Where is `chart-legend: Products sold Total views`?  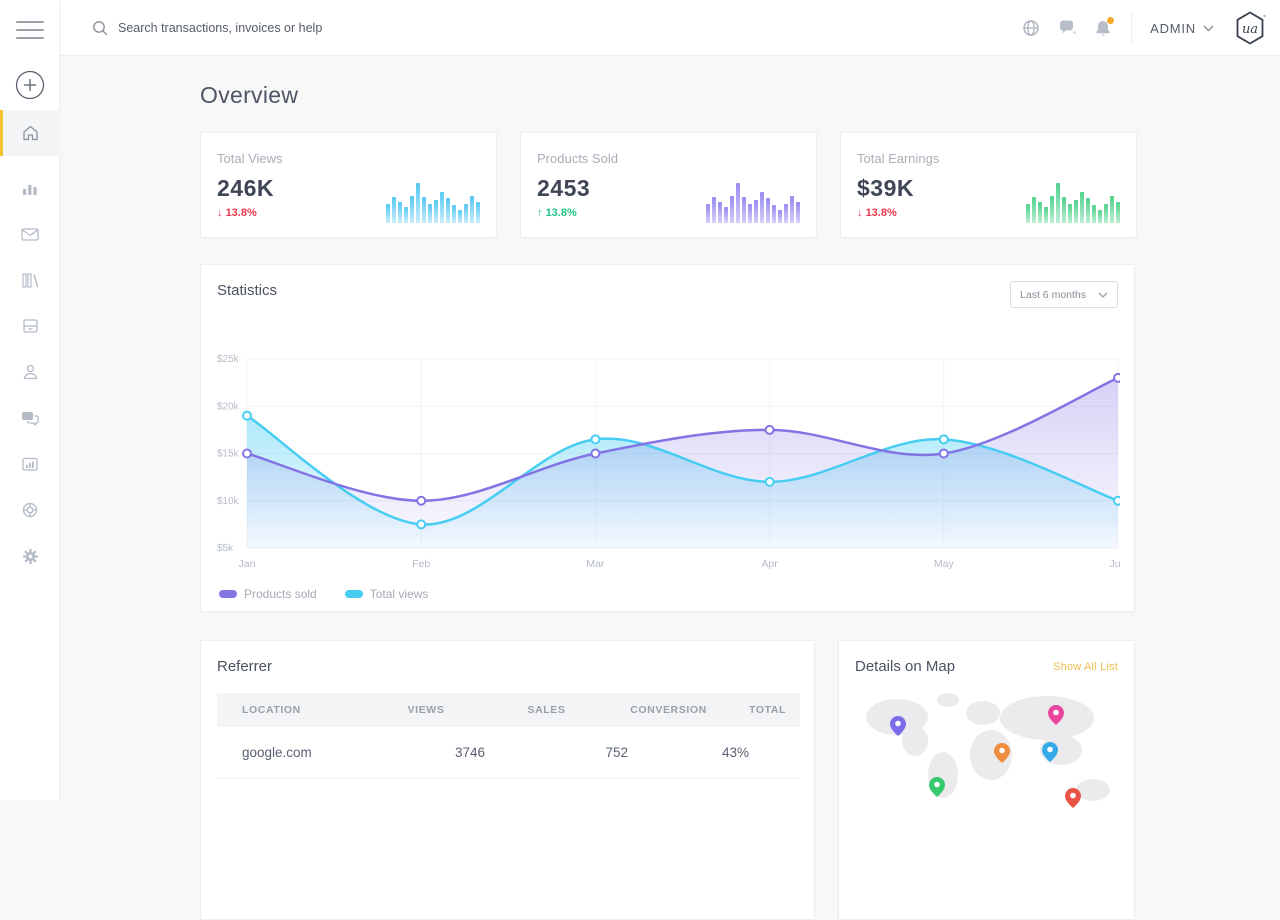
chart-legend: Products sold Total views is located at coordinates (323, 594).